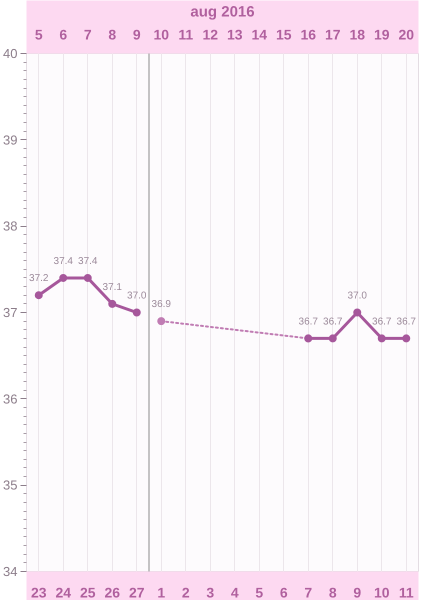 The width and height of the screenshot is (426, 600). What do you see at coordinates (161, 34) in the screenshot?
I see `x2-tick-label: 10` at bounding box center [161, 34].